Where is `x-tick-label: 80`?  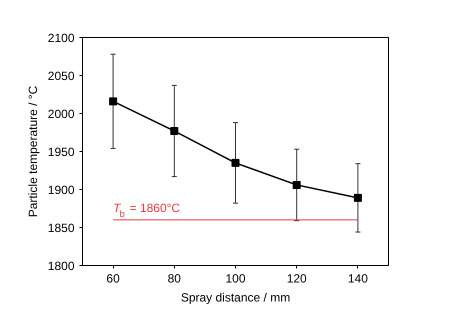
x-tick-label: 80 is located at coordinates (175, 279).